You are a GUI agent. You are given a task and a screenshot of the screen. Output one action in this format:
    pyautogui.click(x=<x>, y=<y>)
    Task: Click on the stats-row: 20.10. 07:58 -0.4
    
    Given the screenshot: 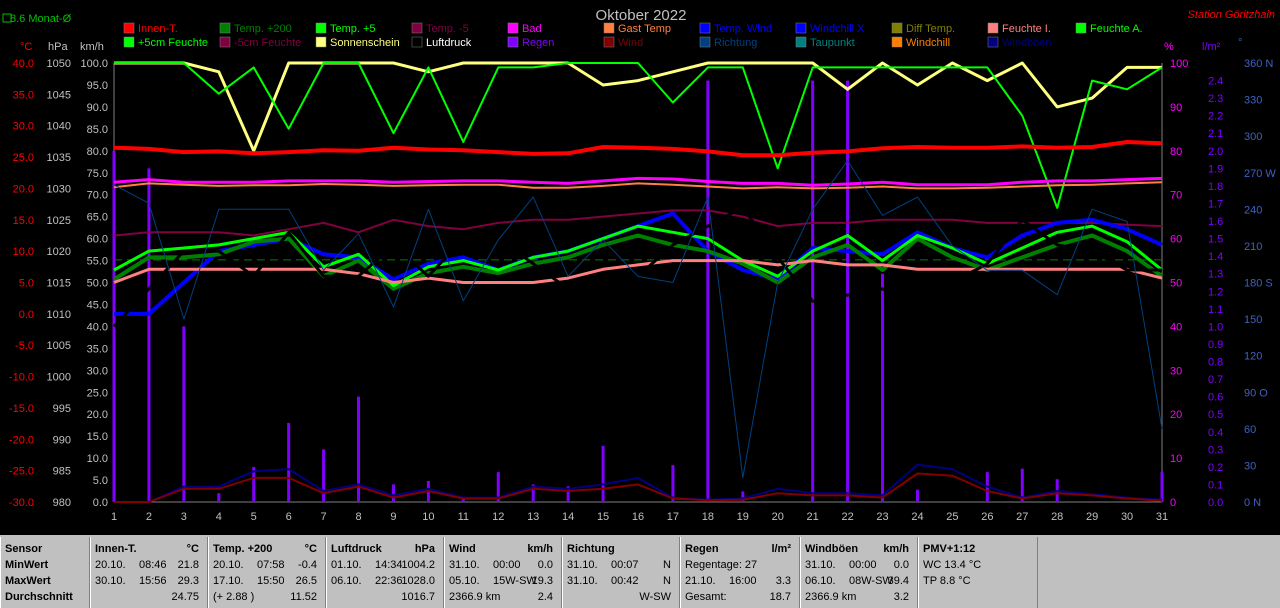 What is the action you would take?
    pyautogui.click(x=267, y=565)
    